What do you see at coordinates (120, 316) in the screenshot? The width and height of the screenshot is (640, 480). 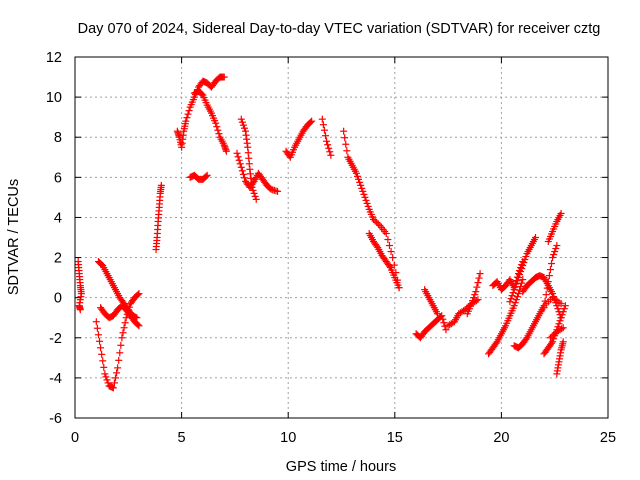 I see `series-arc-d` at bounding box center [120, 316].